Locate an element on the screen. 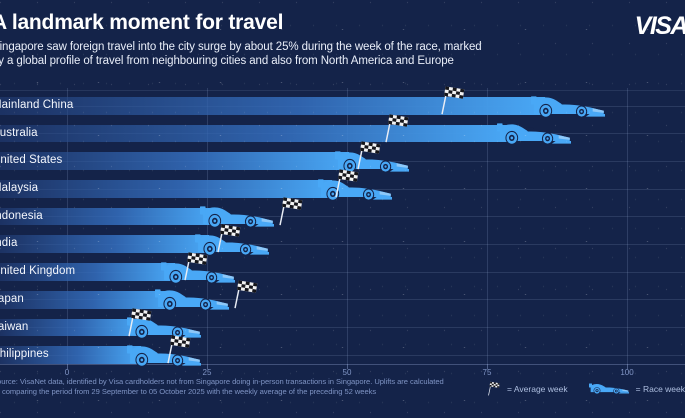 This screenshot has width=685, height=418. country-label: Philippines is located at coordinates (24, 354).